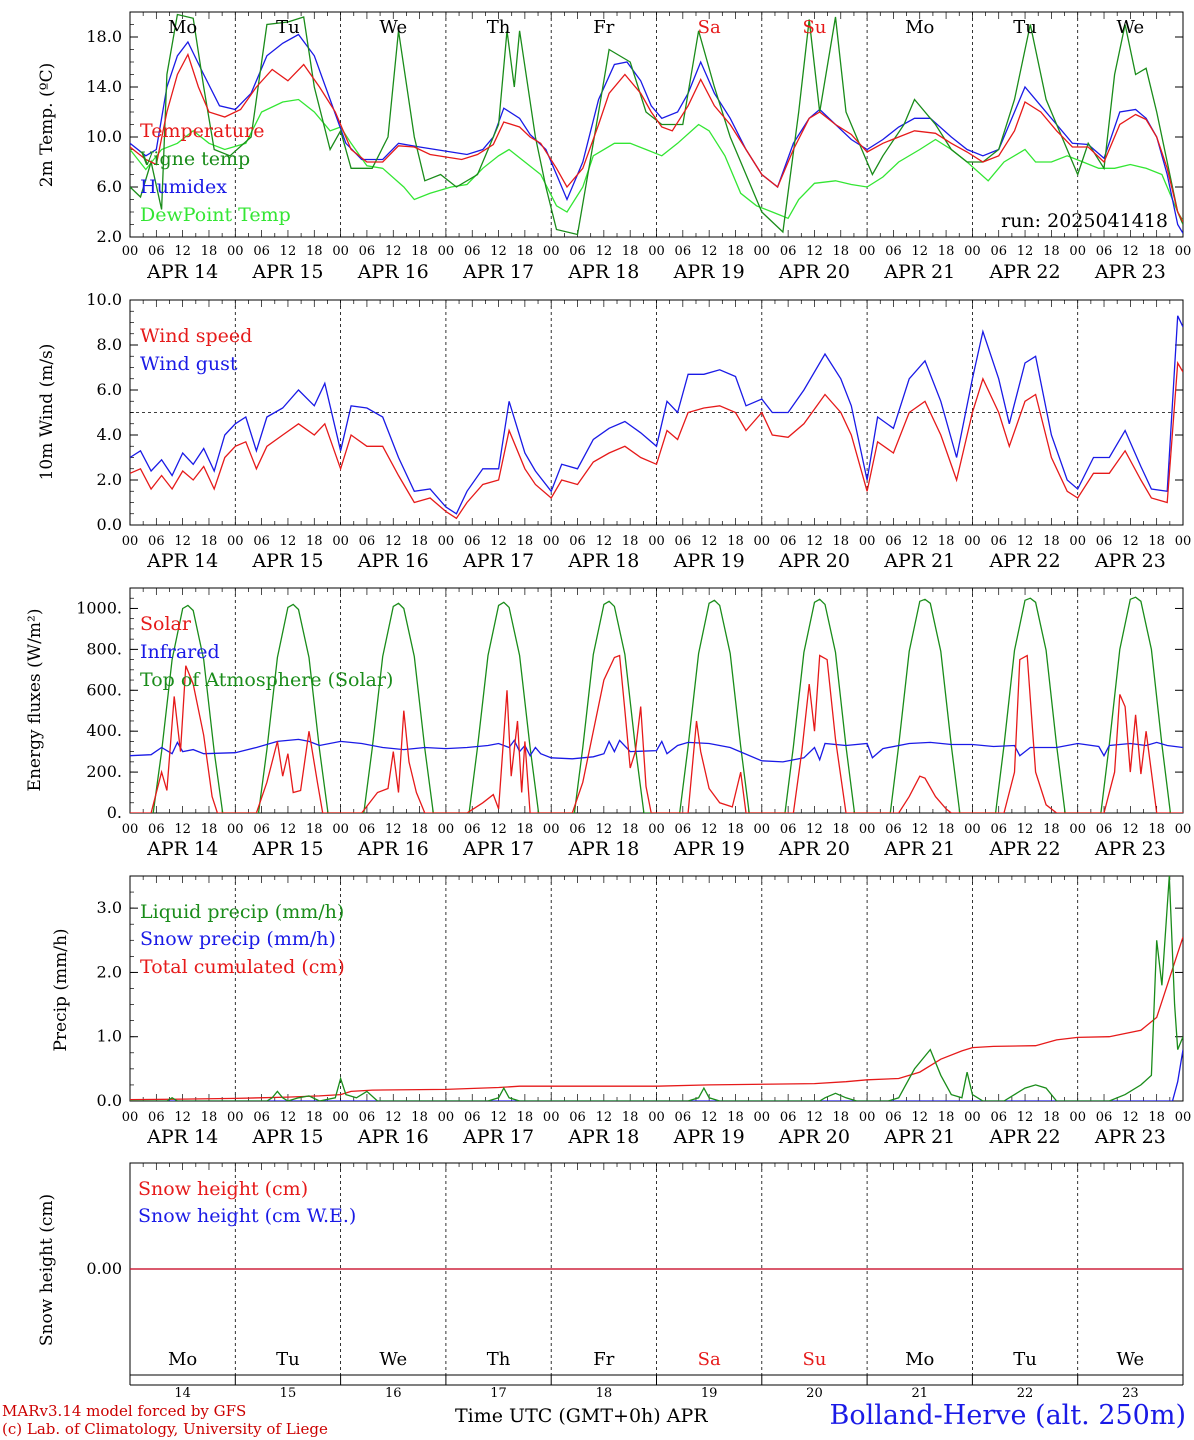 This screenshot has width=1194, height=1440. I want to click on y-axis-label: Energy fluxes (W/m²), so click(35, 700).